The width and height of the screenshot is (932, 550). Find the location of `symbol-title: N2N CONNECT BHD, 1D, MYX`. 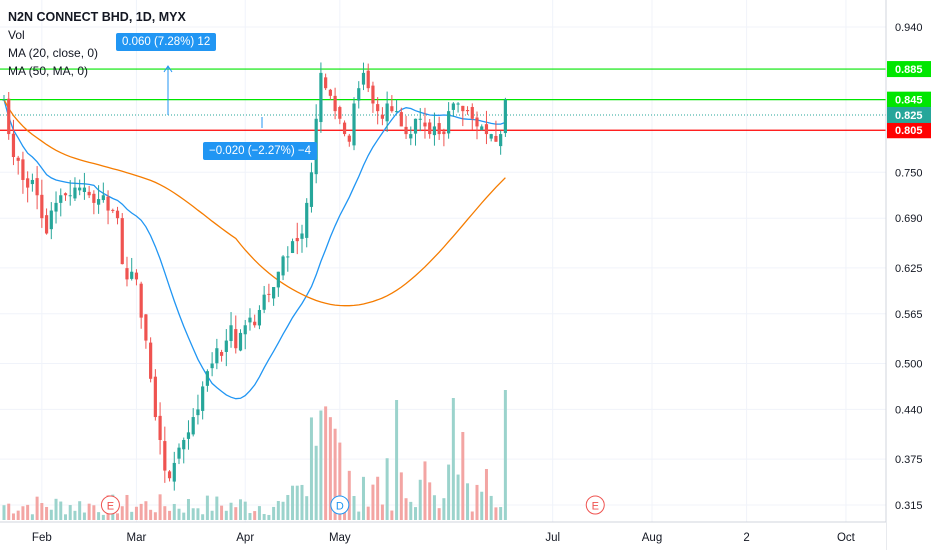

symbol-title: N2N CONNECT BHD, 1D, MYX is located at coordinates (97, 17).